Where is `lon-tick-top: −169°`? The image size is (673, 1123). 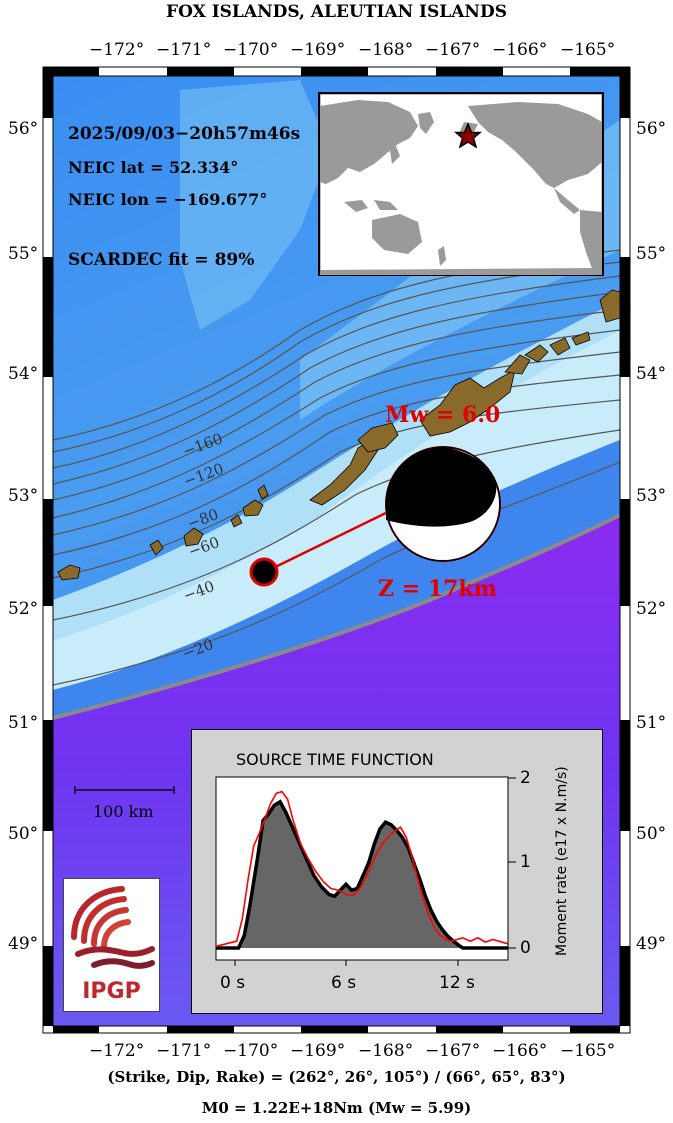
lon-tick-top: −169° is located at coordinates (318, 50).